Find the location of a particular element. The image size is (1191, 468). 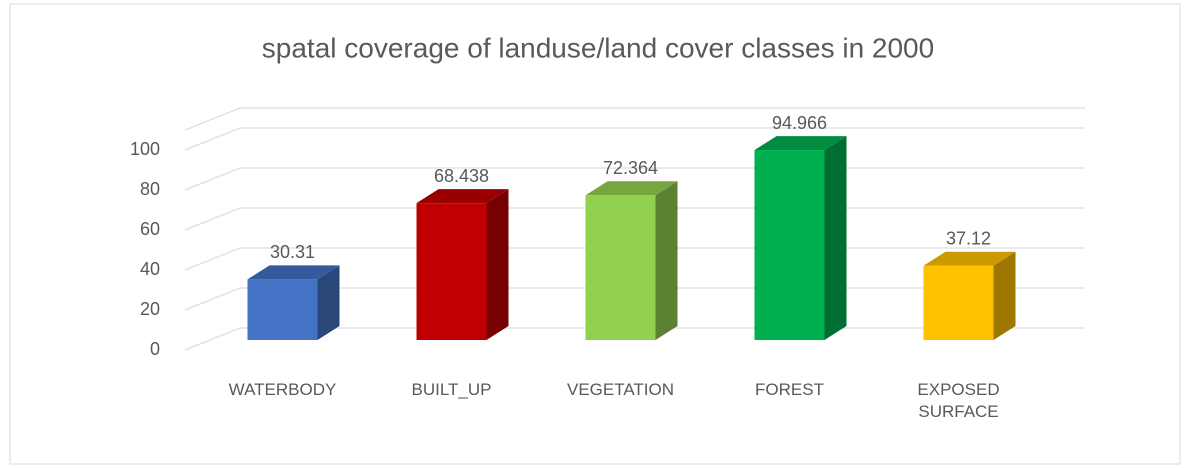

x-tick-label: EXPOSED SURFACE is located at coordinates (958, 400).